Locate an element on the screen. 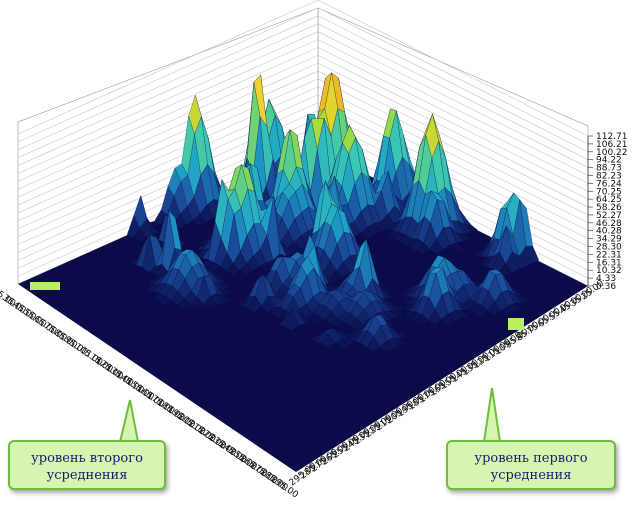 The height and width of the screenshot is (506, 640). callout-left-tail is located at coordinates (129, 421).